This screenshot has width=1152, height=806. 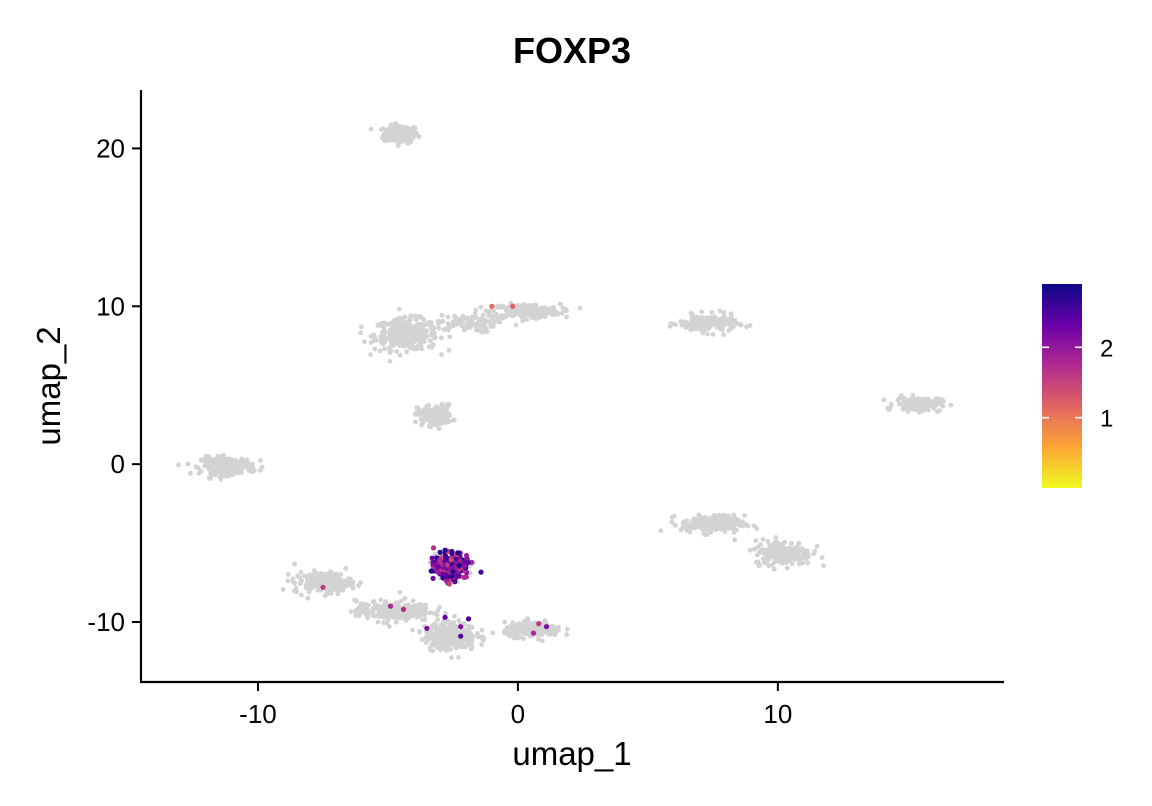 I want to click on x-tick-label: 10, so click(x=777, y=714).